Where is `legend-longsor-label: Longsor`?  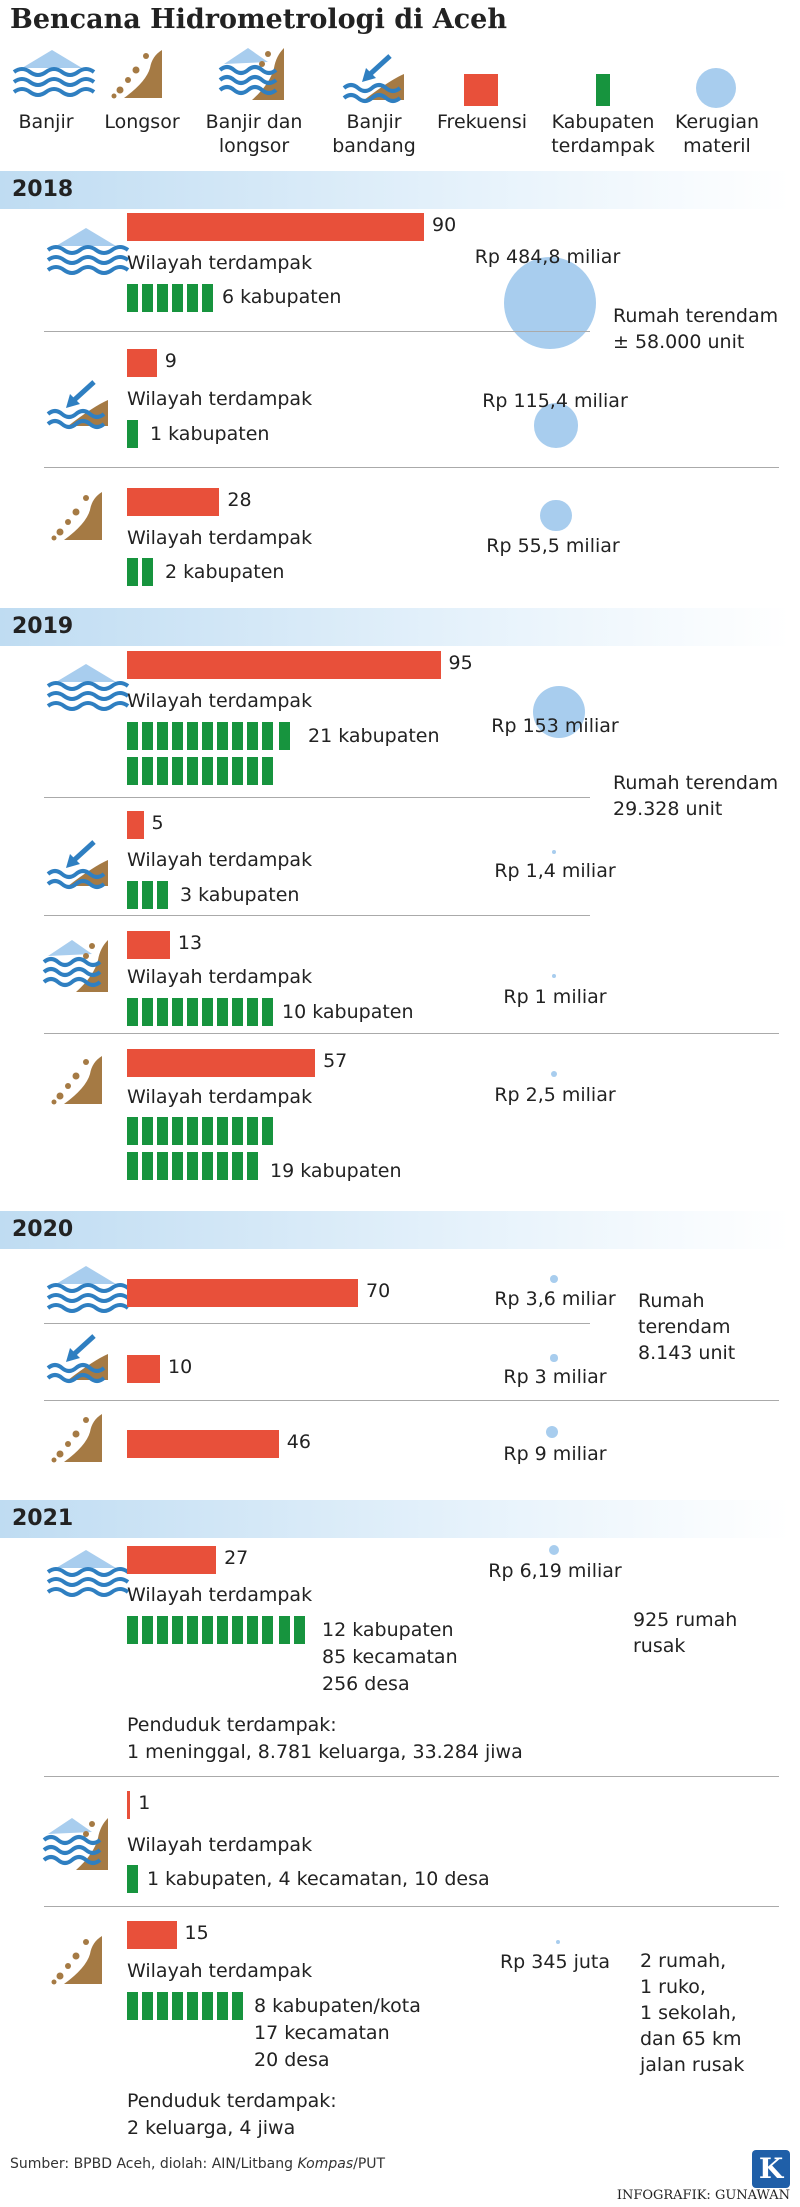 legend-longsor-label: Longsor is located at coordinates (142, 122).